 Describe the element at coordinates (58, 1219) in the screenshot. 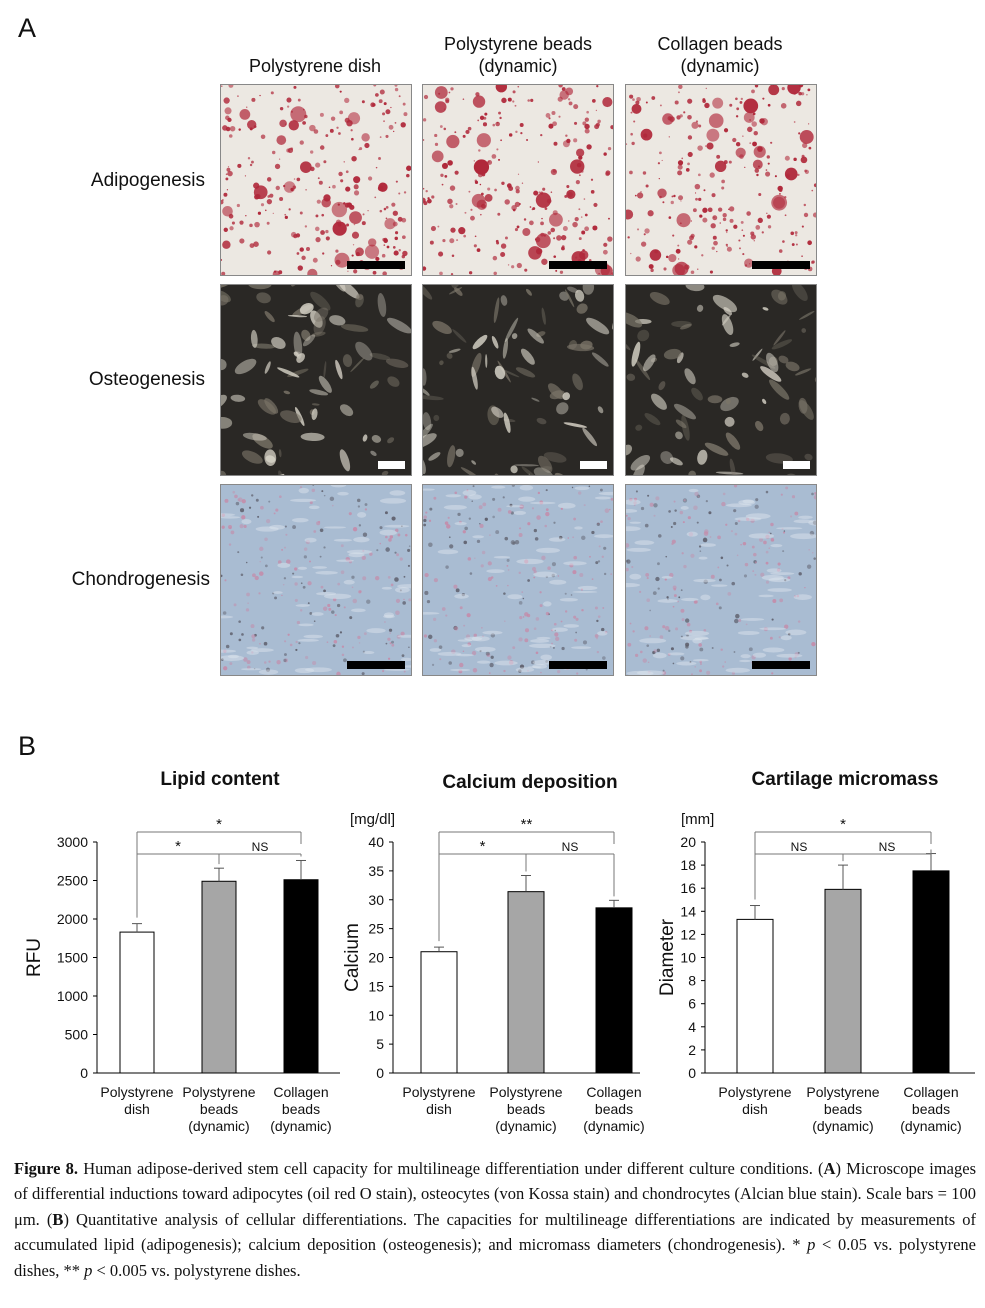

I see `caption-b-label: B` at that location.